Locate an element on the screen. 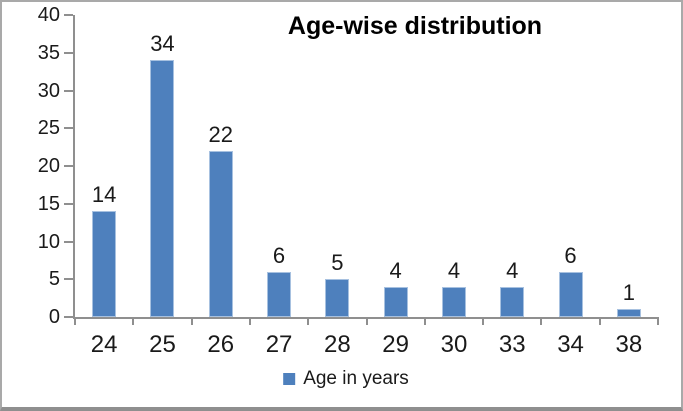  x-category-label: 25 is located at coordinates (162, 344).